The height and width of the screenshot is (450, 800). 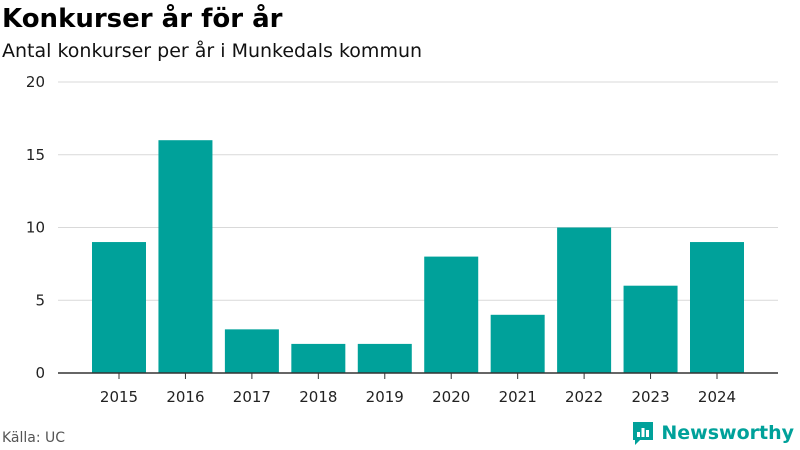 I want to click on x-tick-label: 2023, so click(x=650, y=397).